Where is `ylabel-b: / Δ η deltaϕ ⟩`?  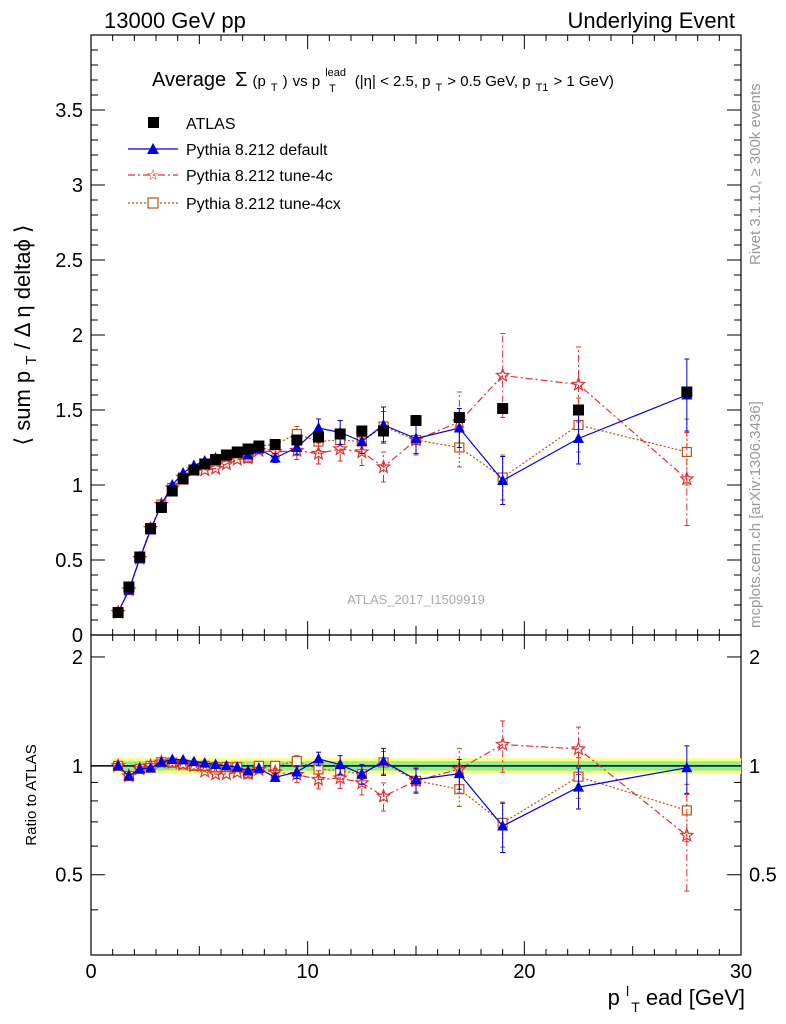 ylabel-b: / Δ η deltaϕ ⟩ is located at coordinates (22, 287).